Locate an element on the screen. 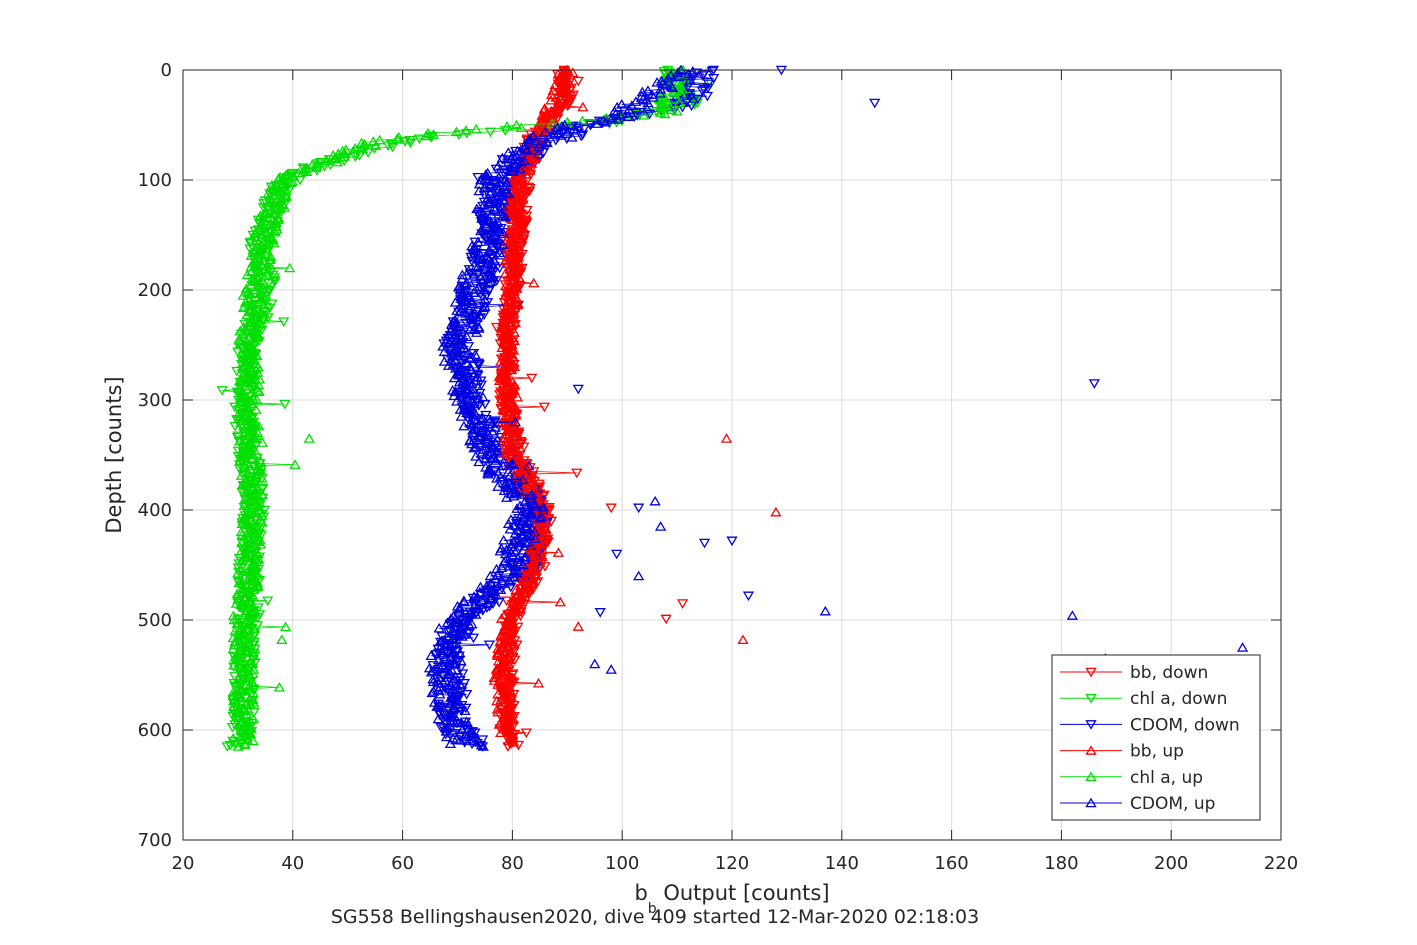  y-tick-label: 300 is located at coordinates (155, 400).